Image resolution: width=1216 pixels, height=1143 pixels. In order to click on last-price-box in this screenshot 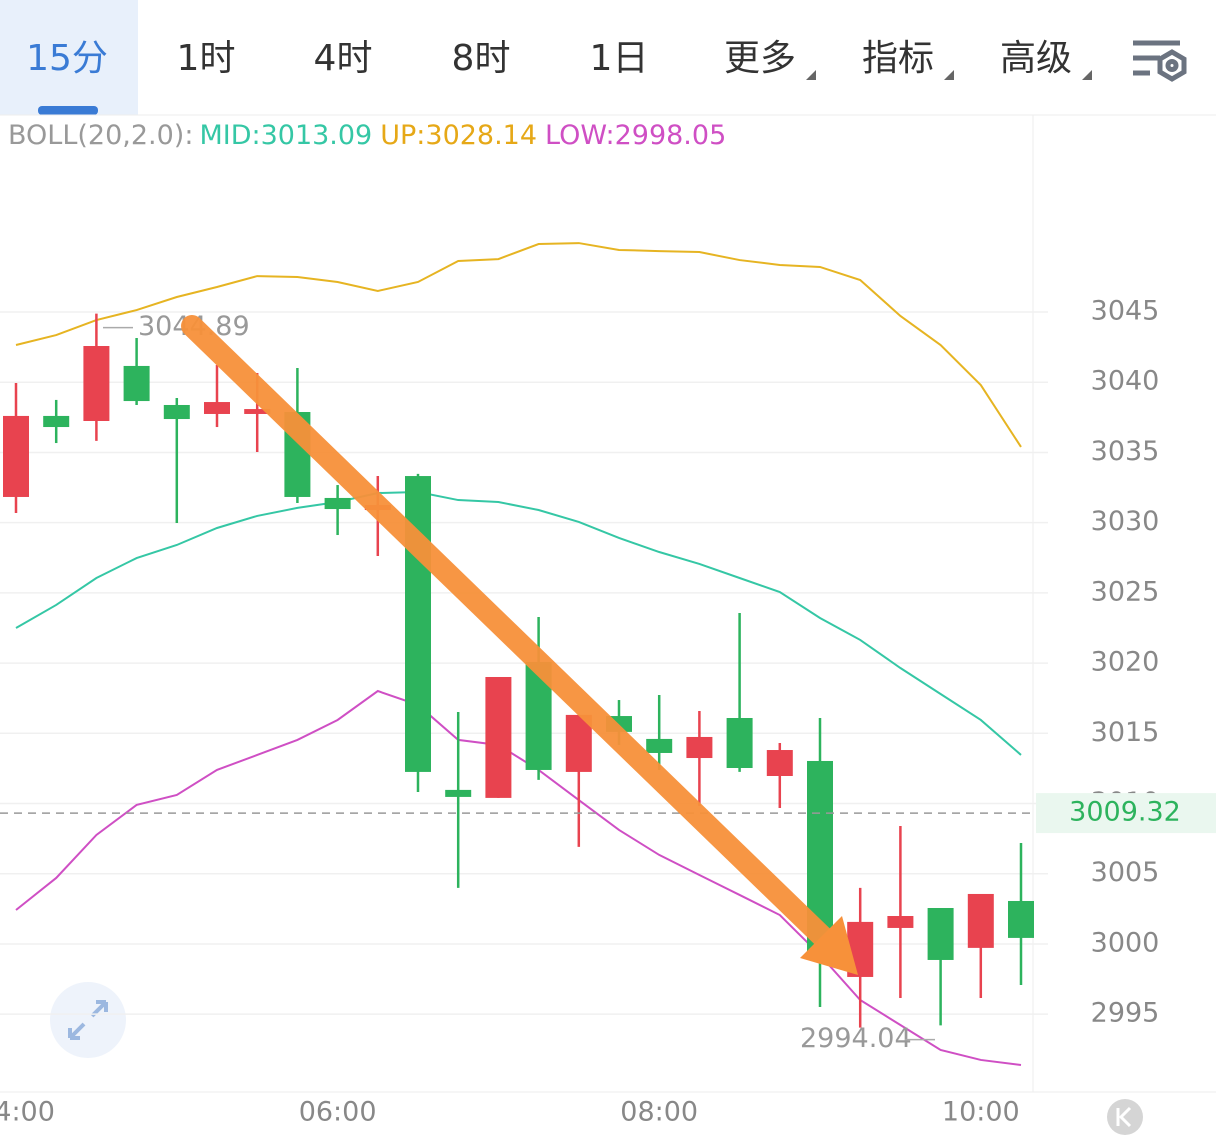, I will do `click(1126, 813)`.